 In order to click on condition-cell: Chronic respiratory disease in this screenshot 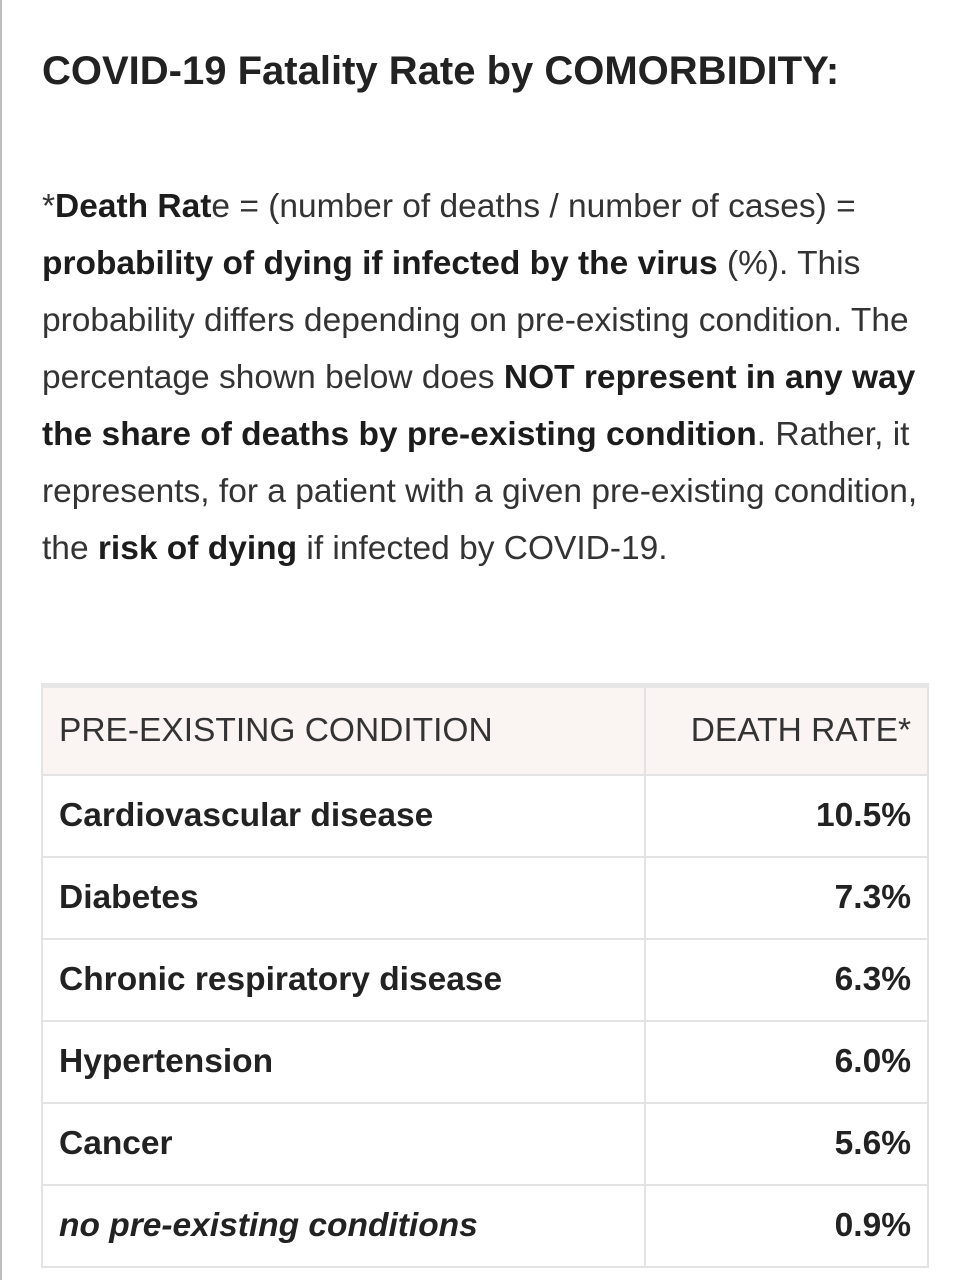, I will do `click(343, 980)`.